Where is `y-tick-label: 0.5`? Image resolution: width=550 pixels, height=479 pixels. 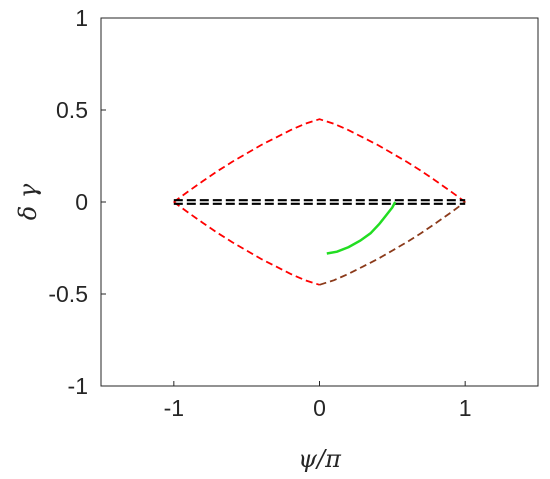
y-tick-label: 0.5 is located at coordinates (72, 110).